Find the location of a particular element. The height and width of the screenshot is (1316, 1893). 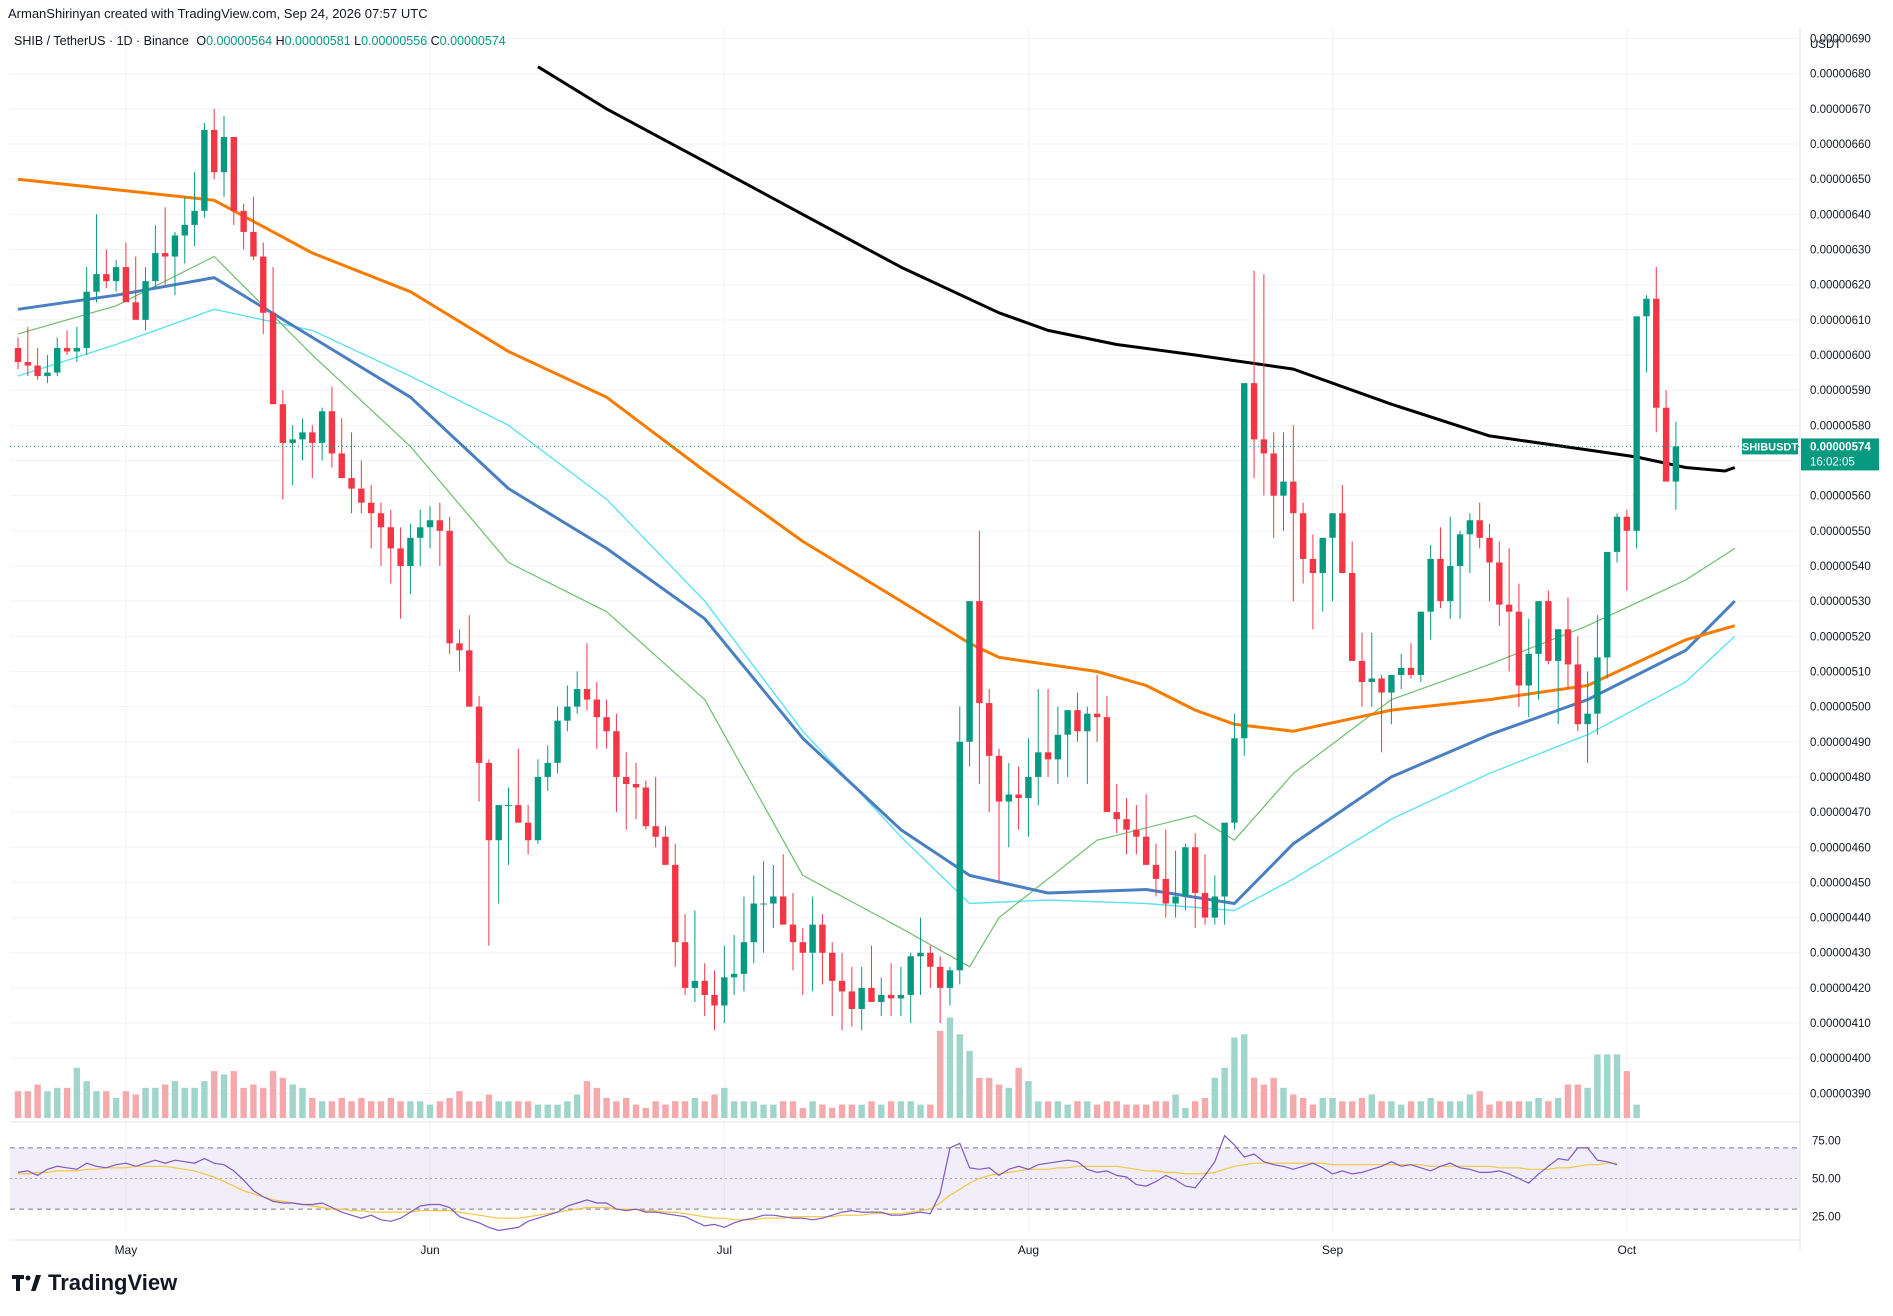

price-tick-label: 0.00000560 is located at coordinates (1840, 497).